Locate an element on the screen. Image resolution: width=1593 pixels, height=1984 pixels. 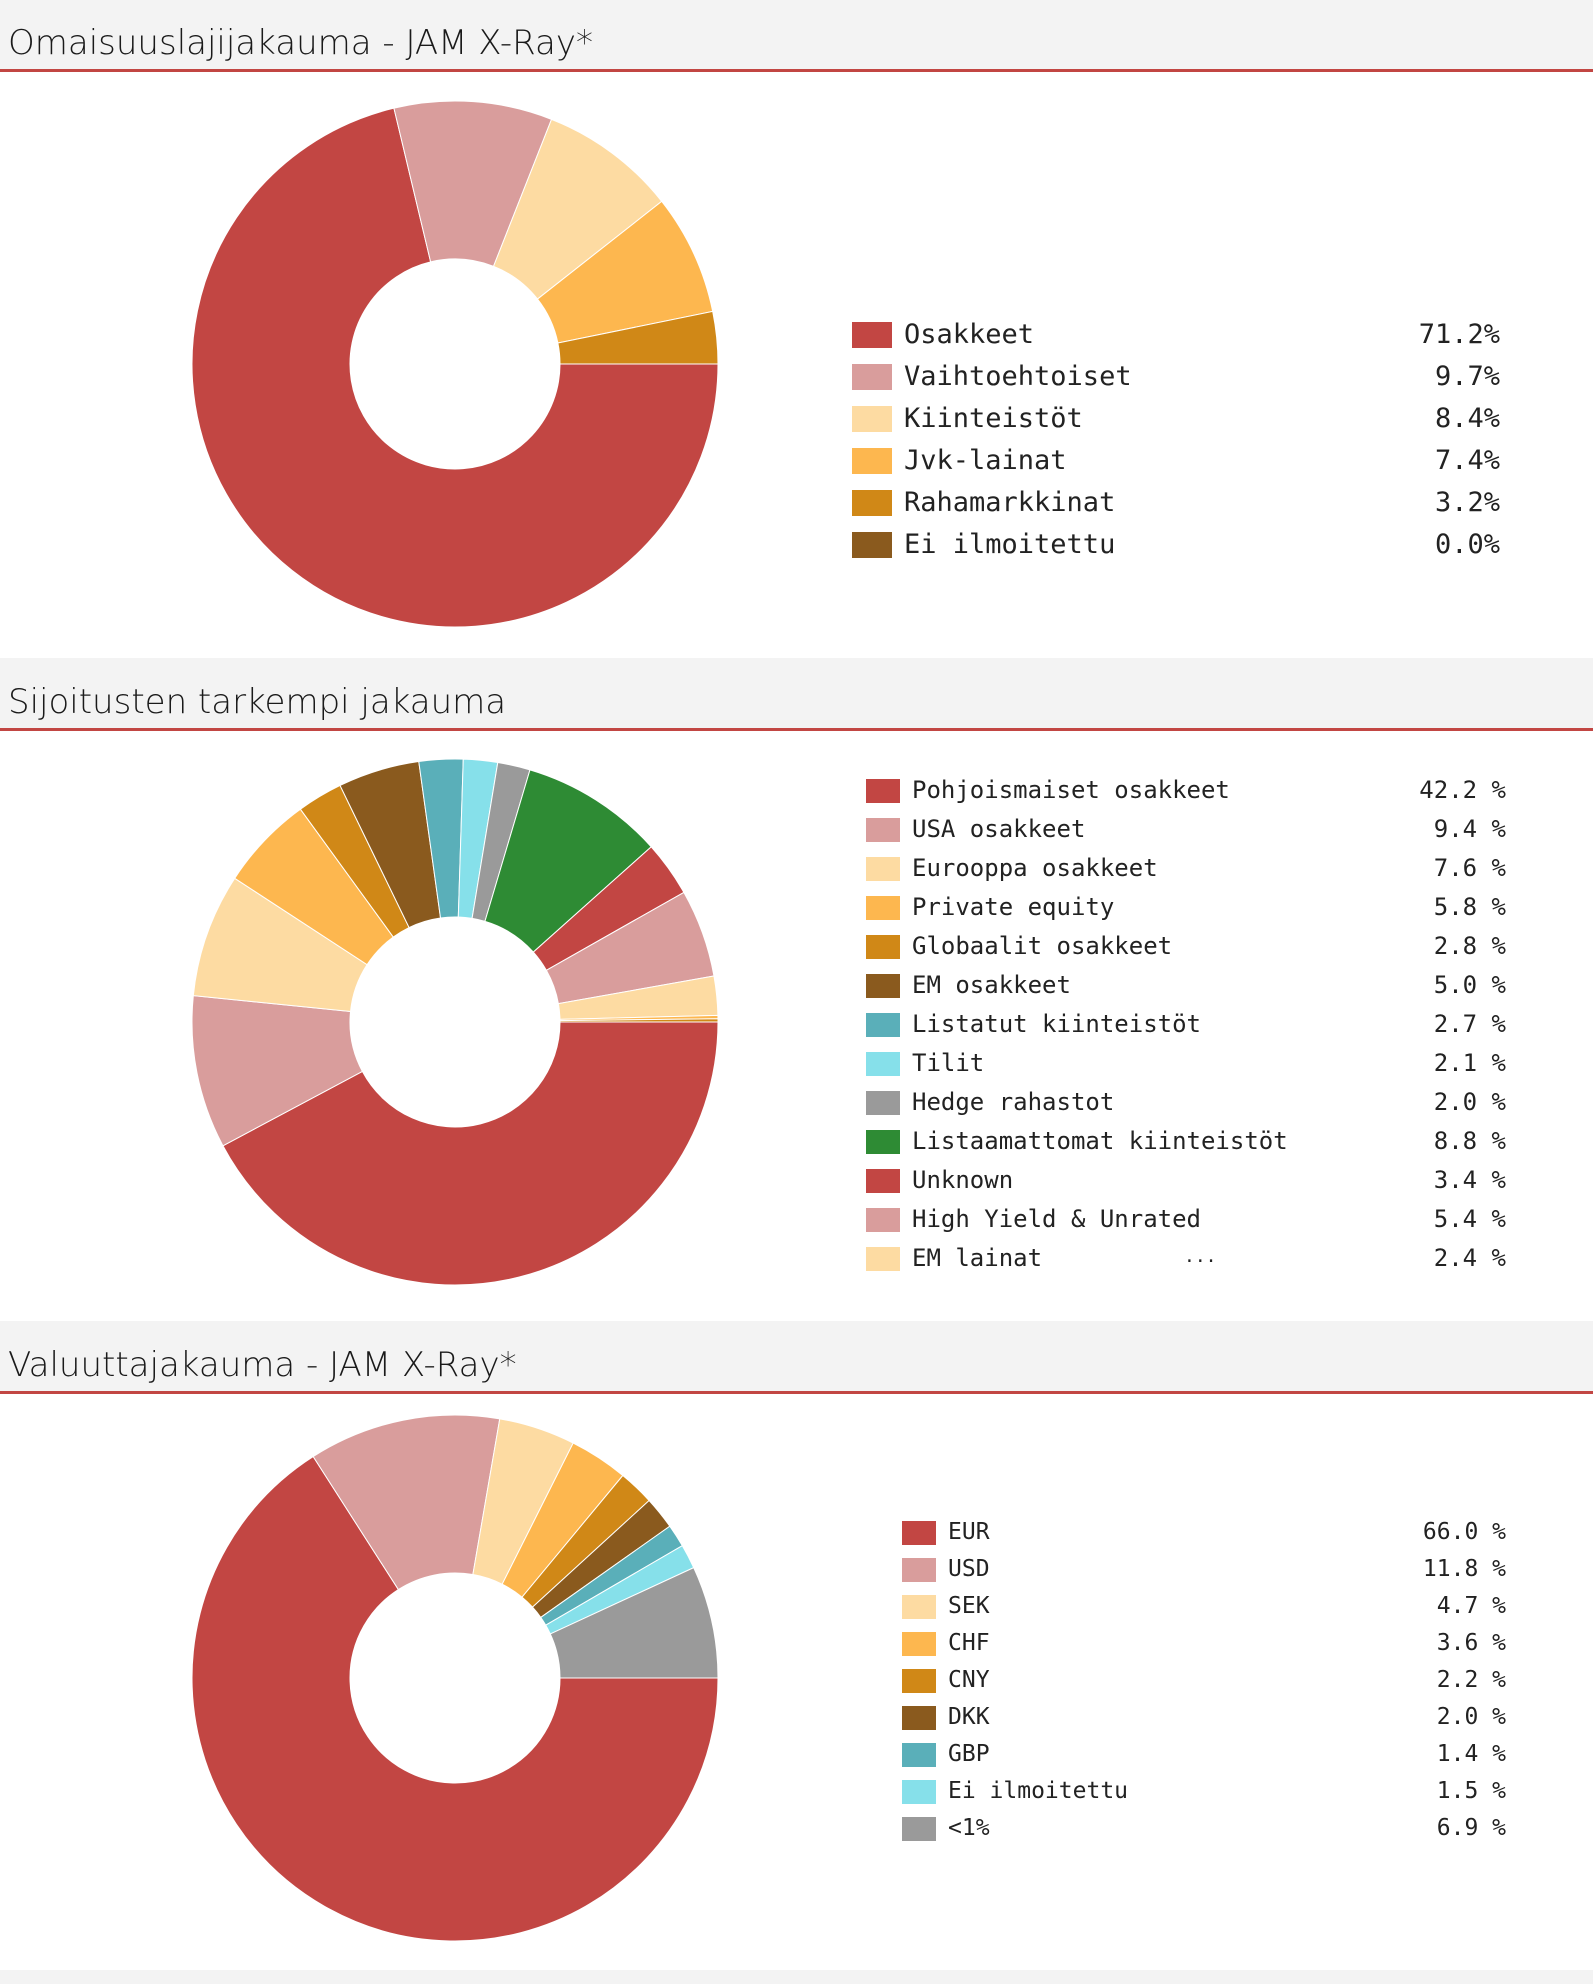
legend-label: USD is located at coordinates (969, 1569).